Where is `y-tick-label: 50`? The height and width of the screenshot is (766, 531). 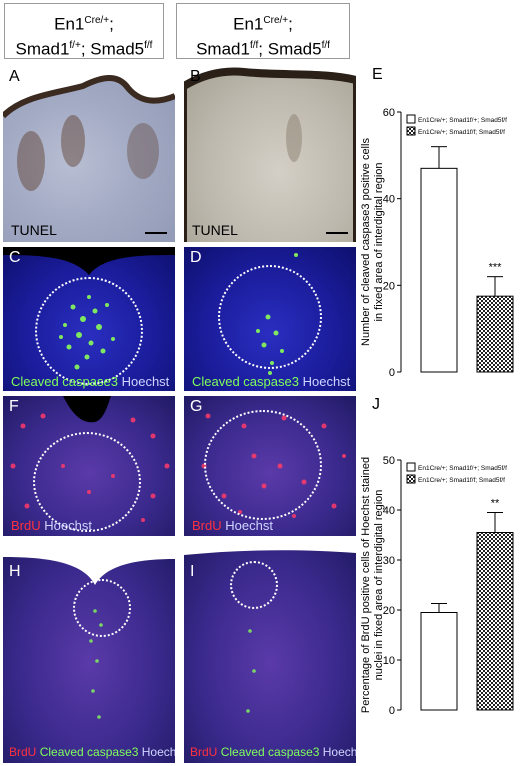 y-tick-label: 50 is located at coordinates (389, 461).